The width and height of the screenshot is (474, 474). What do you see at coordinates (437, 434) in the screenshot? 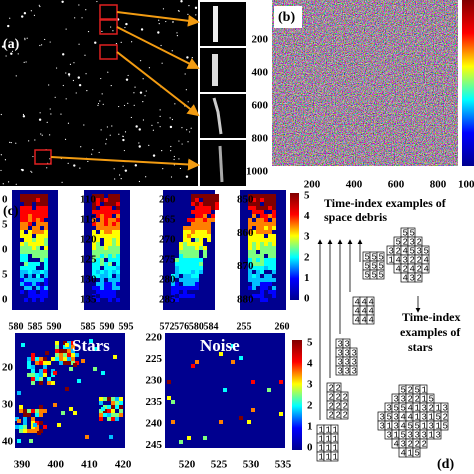
I see `grid-cell` at bounding box center [437, 434].